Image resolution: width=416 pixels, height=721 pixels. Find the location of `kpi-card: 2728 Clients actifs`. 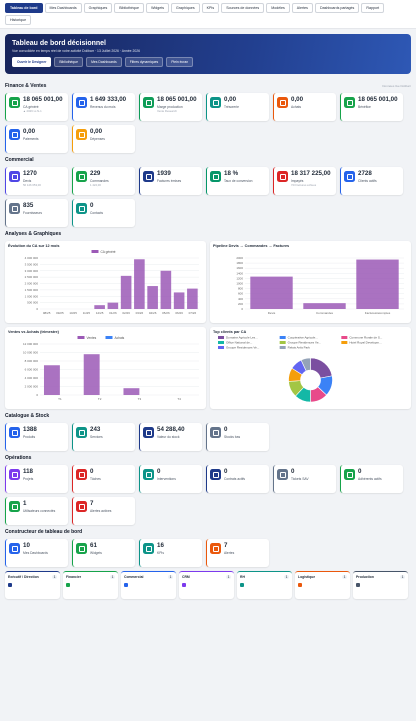

kpi-card: 2728 Clients actifs is located at coordinates (371, 181).